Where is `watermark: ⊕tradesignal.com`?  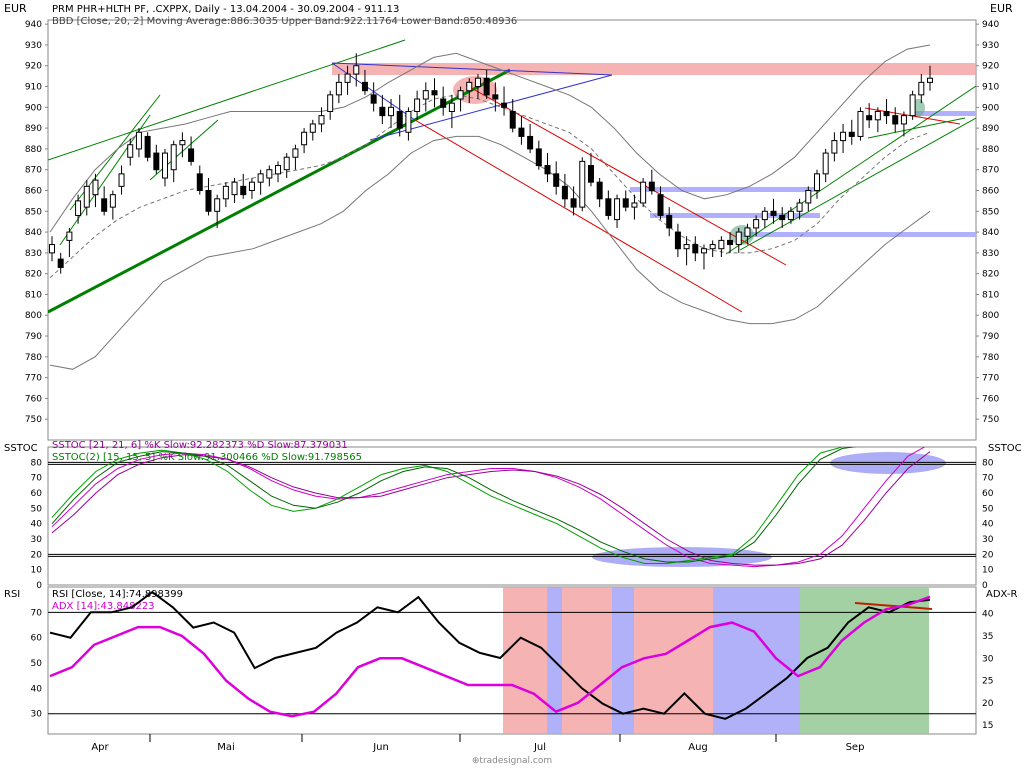
watermark: ⊕tradesignal.com is located at coordinates (512, 761).